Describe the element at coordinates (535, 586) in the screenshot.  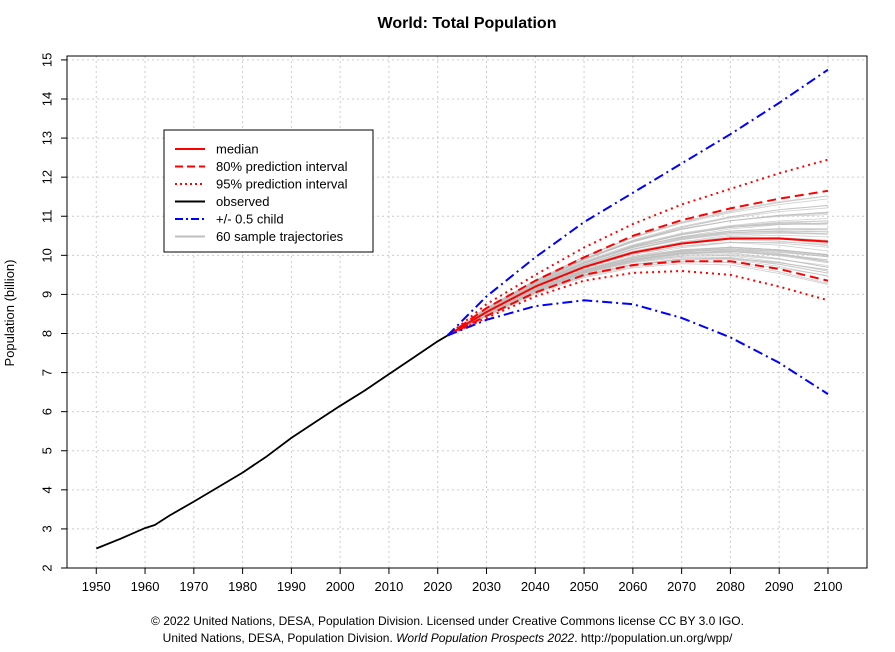
I see `x-tick-label: 2040` at that location.